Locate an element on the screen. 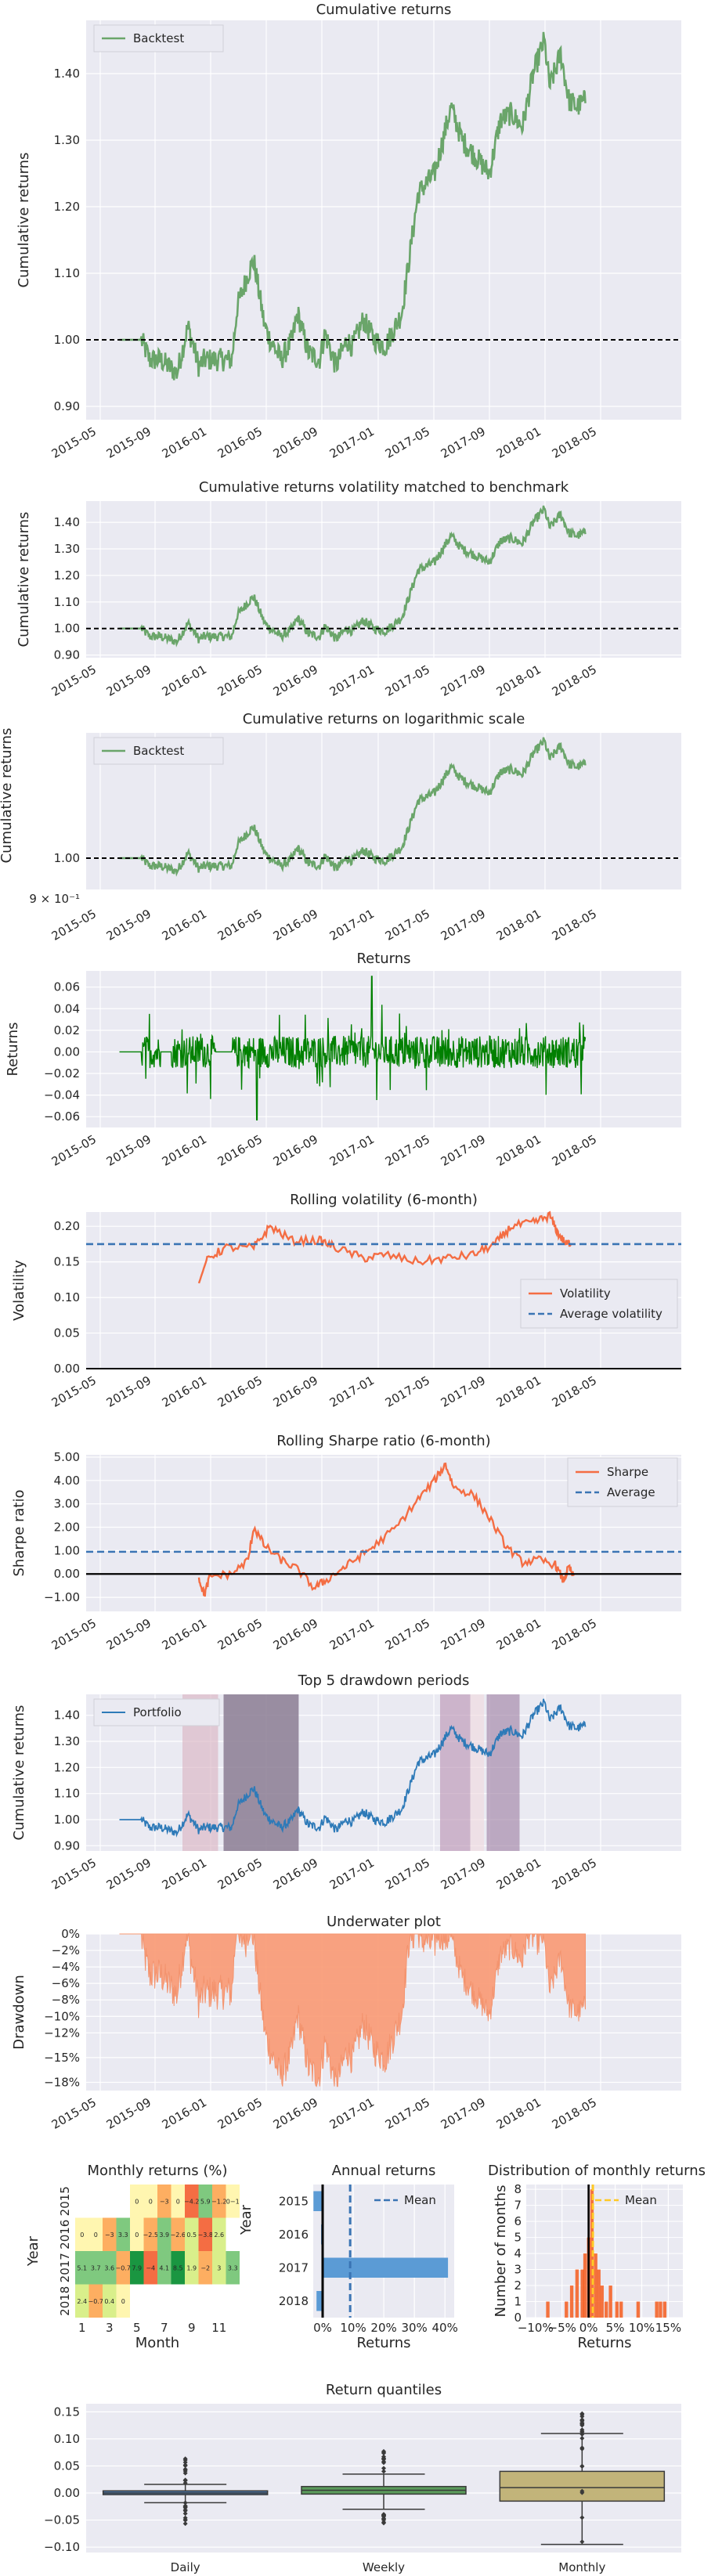  sharpe-line is located at coordinates (386, 1529).